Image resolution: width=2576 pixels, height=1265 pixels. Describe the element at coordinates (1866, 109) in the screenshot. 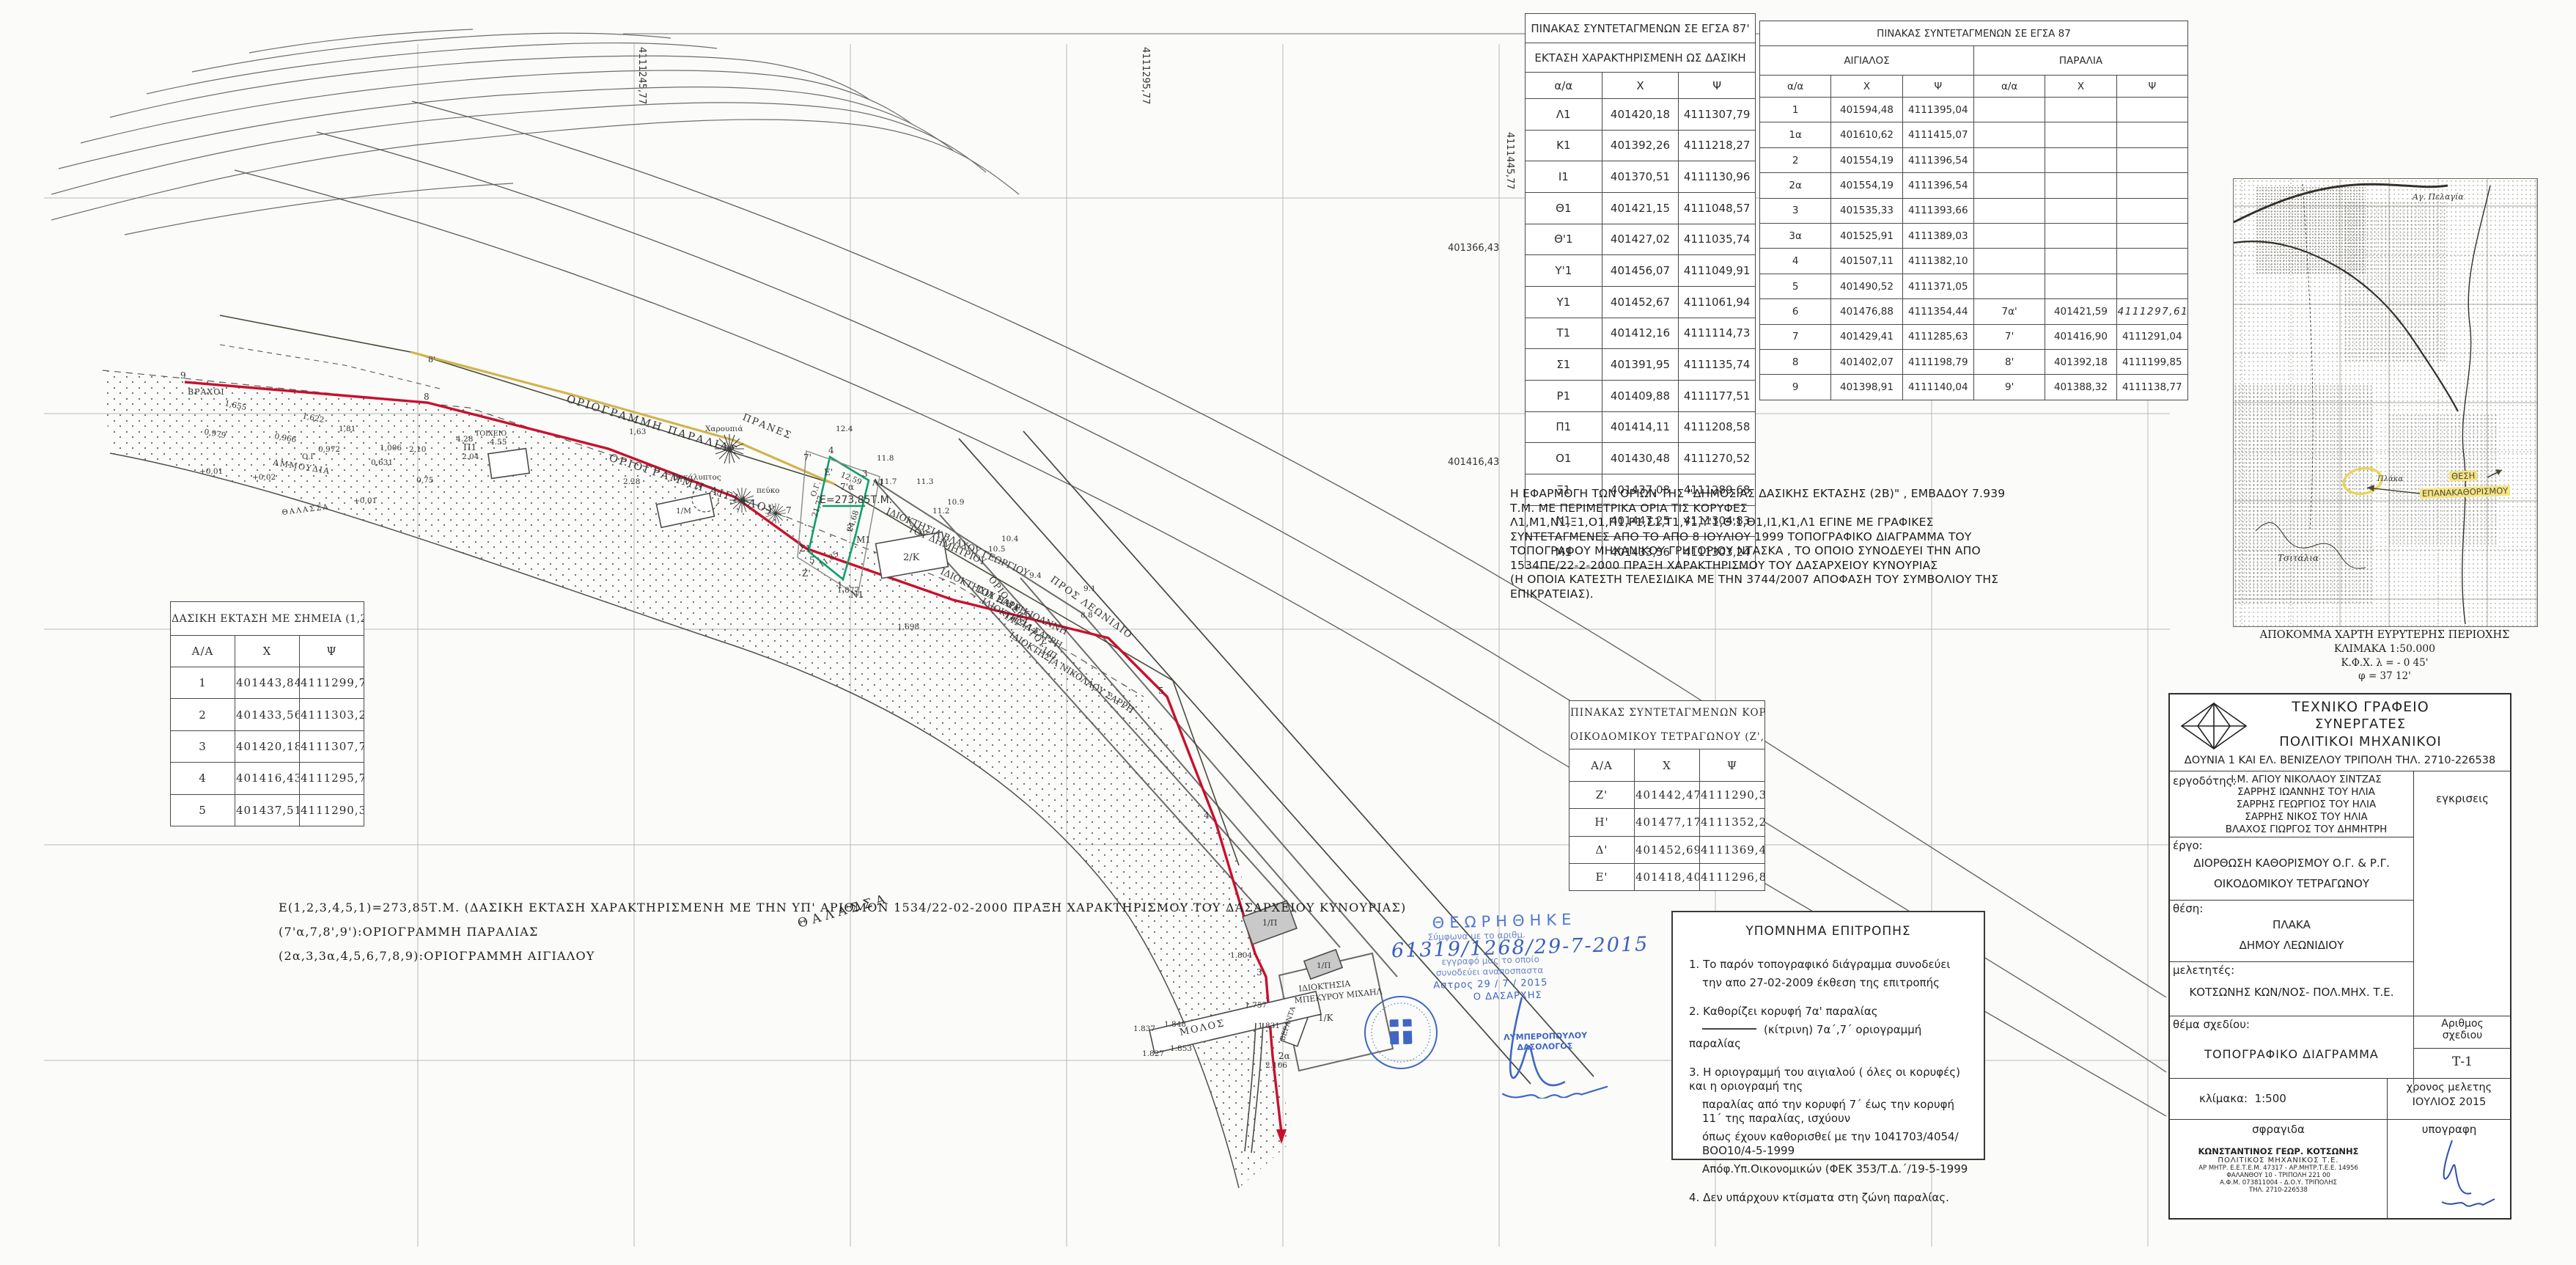

I see `cell: 401594,48` at that location.